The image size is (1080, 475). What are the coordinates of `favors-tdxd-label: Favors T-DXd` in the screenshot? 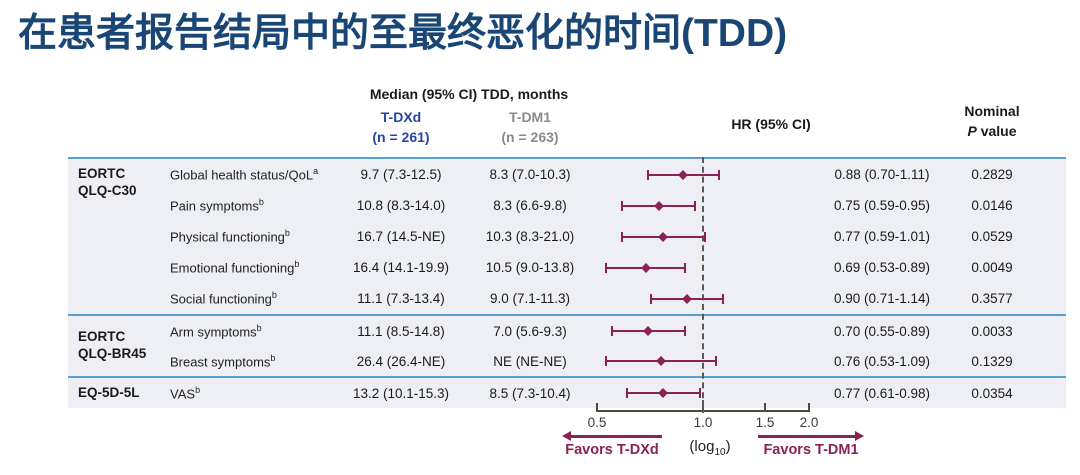 It's located at (612, 450).